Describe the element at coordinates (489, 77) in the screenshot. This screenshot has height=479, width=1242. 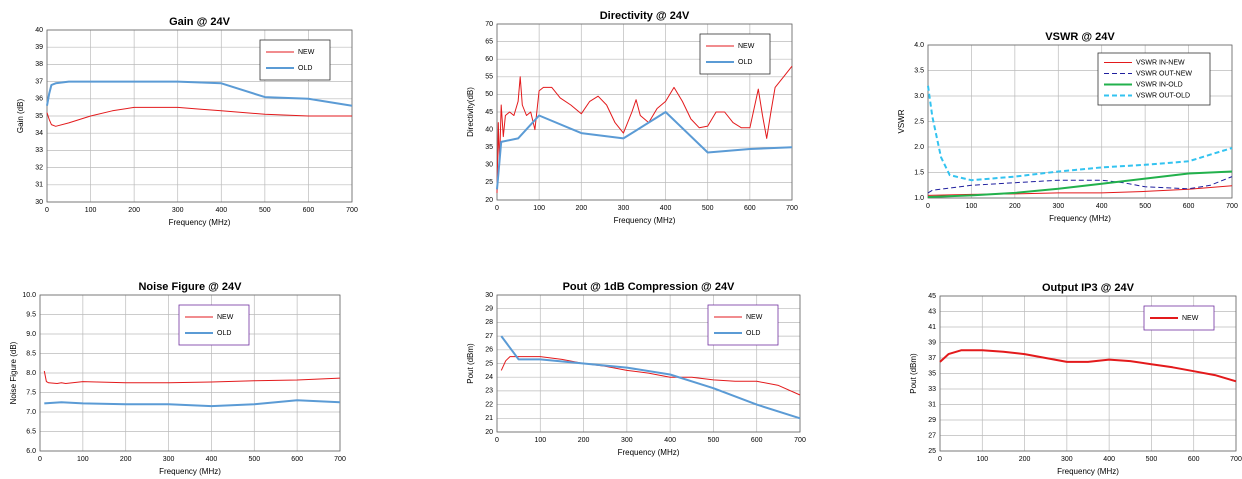
I see `y-tick-label: 55` at that location.